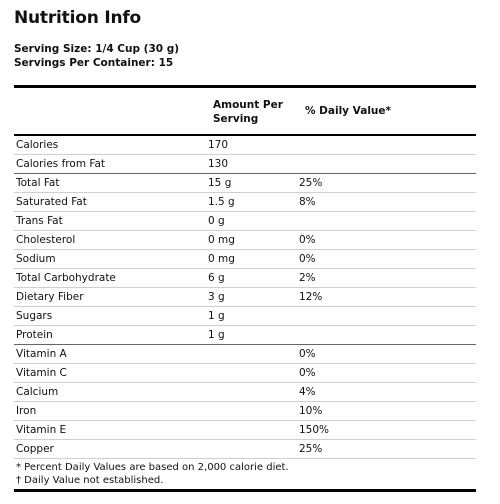  I want to click on nutrient-name: Sugars, so click(34, 316).